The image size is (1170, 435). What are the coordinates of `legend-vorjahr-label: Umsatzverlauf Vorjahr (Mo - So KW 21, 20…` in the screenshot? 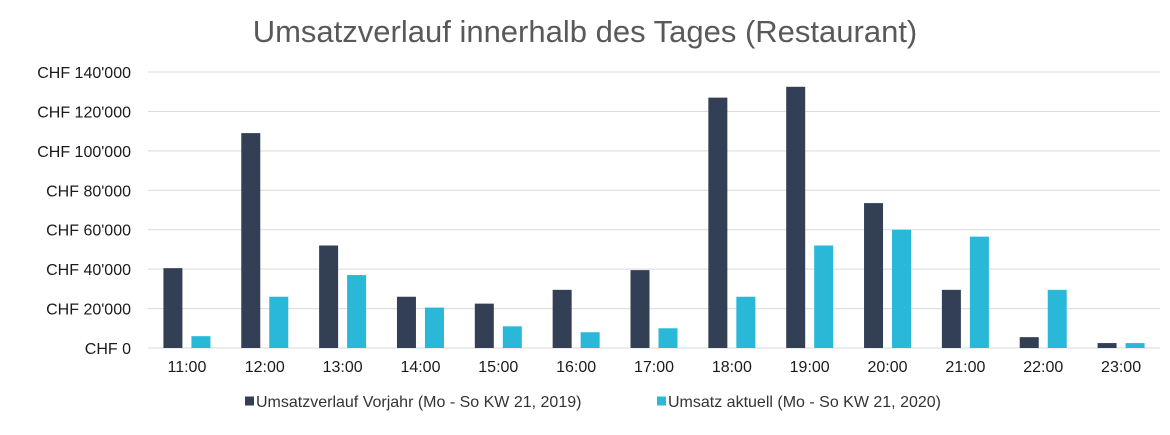 It's located at (418, 402).